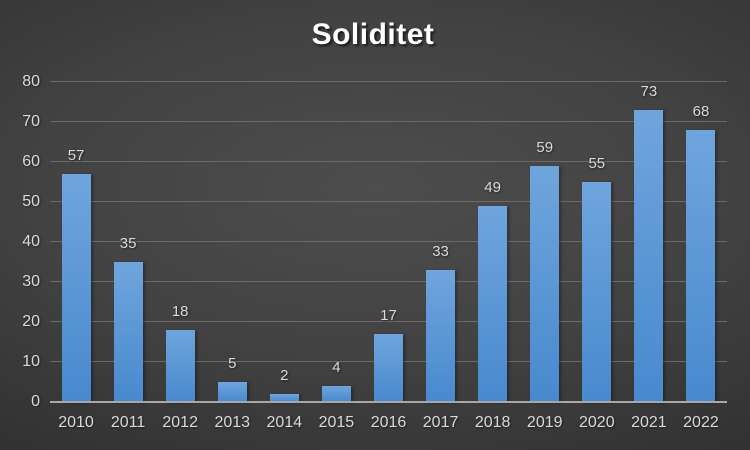 The image size is (750, 450). I want to click on bar-2016, so click(388, 368).